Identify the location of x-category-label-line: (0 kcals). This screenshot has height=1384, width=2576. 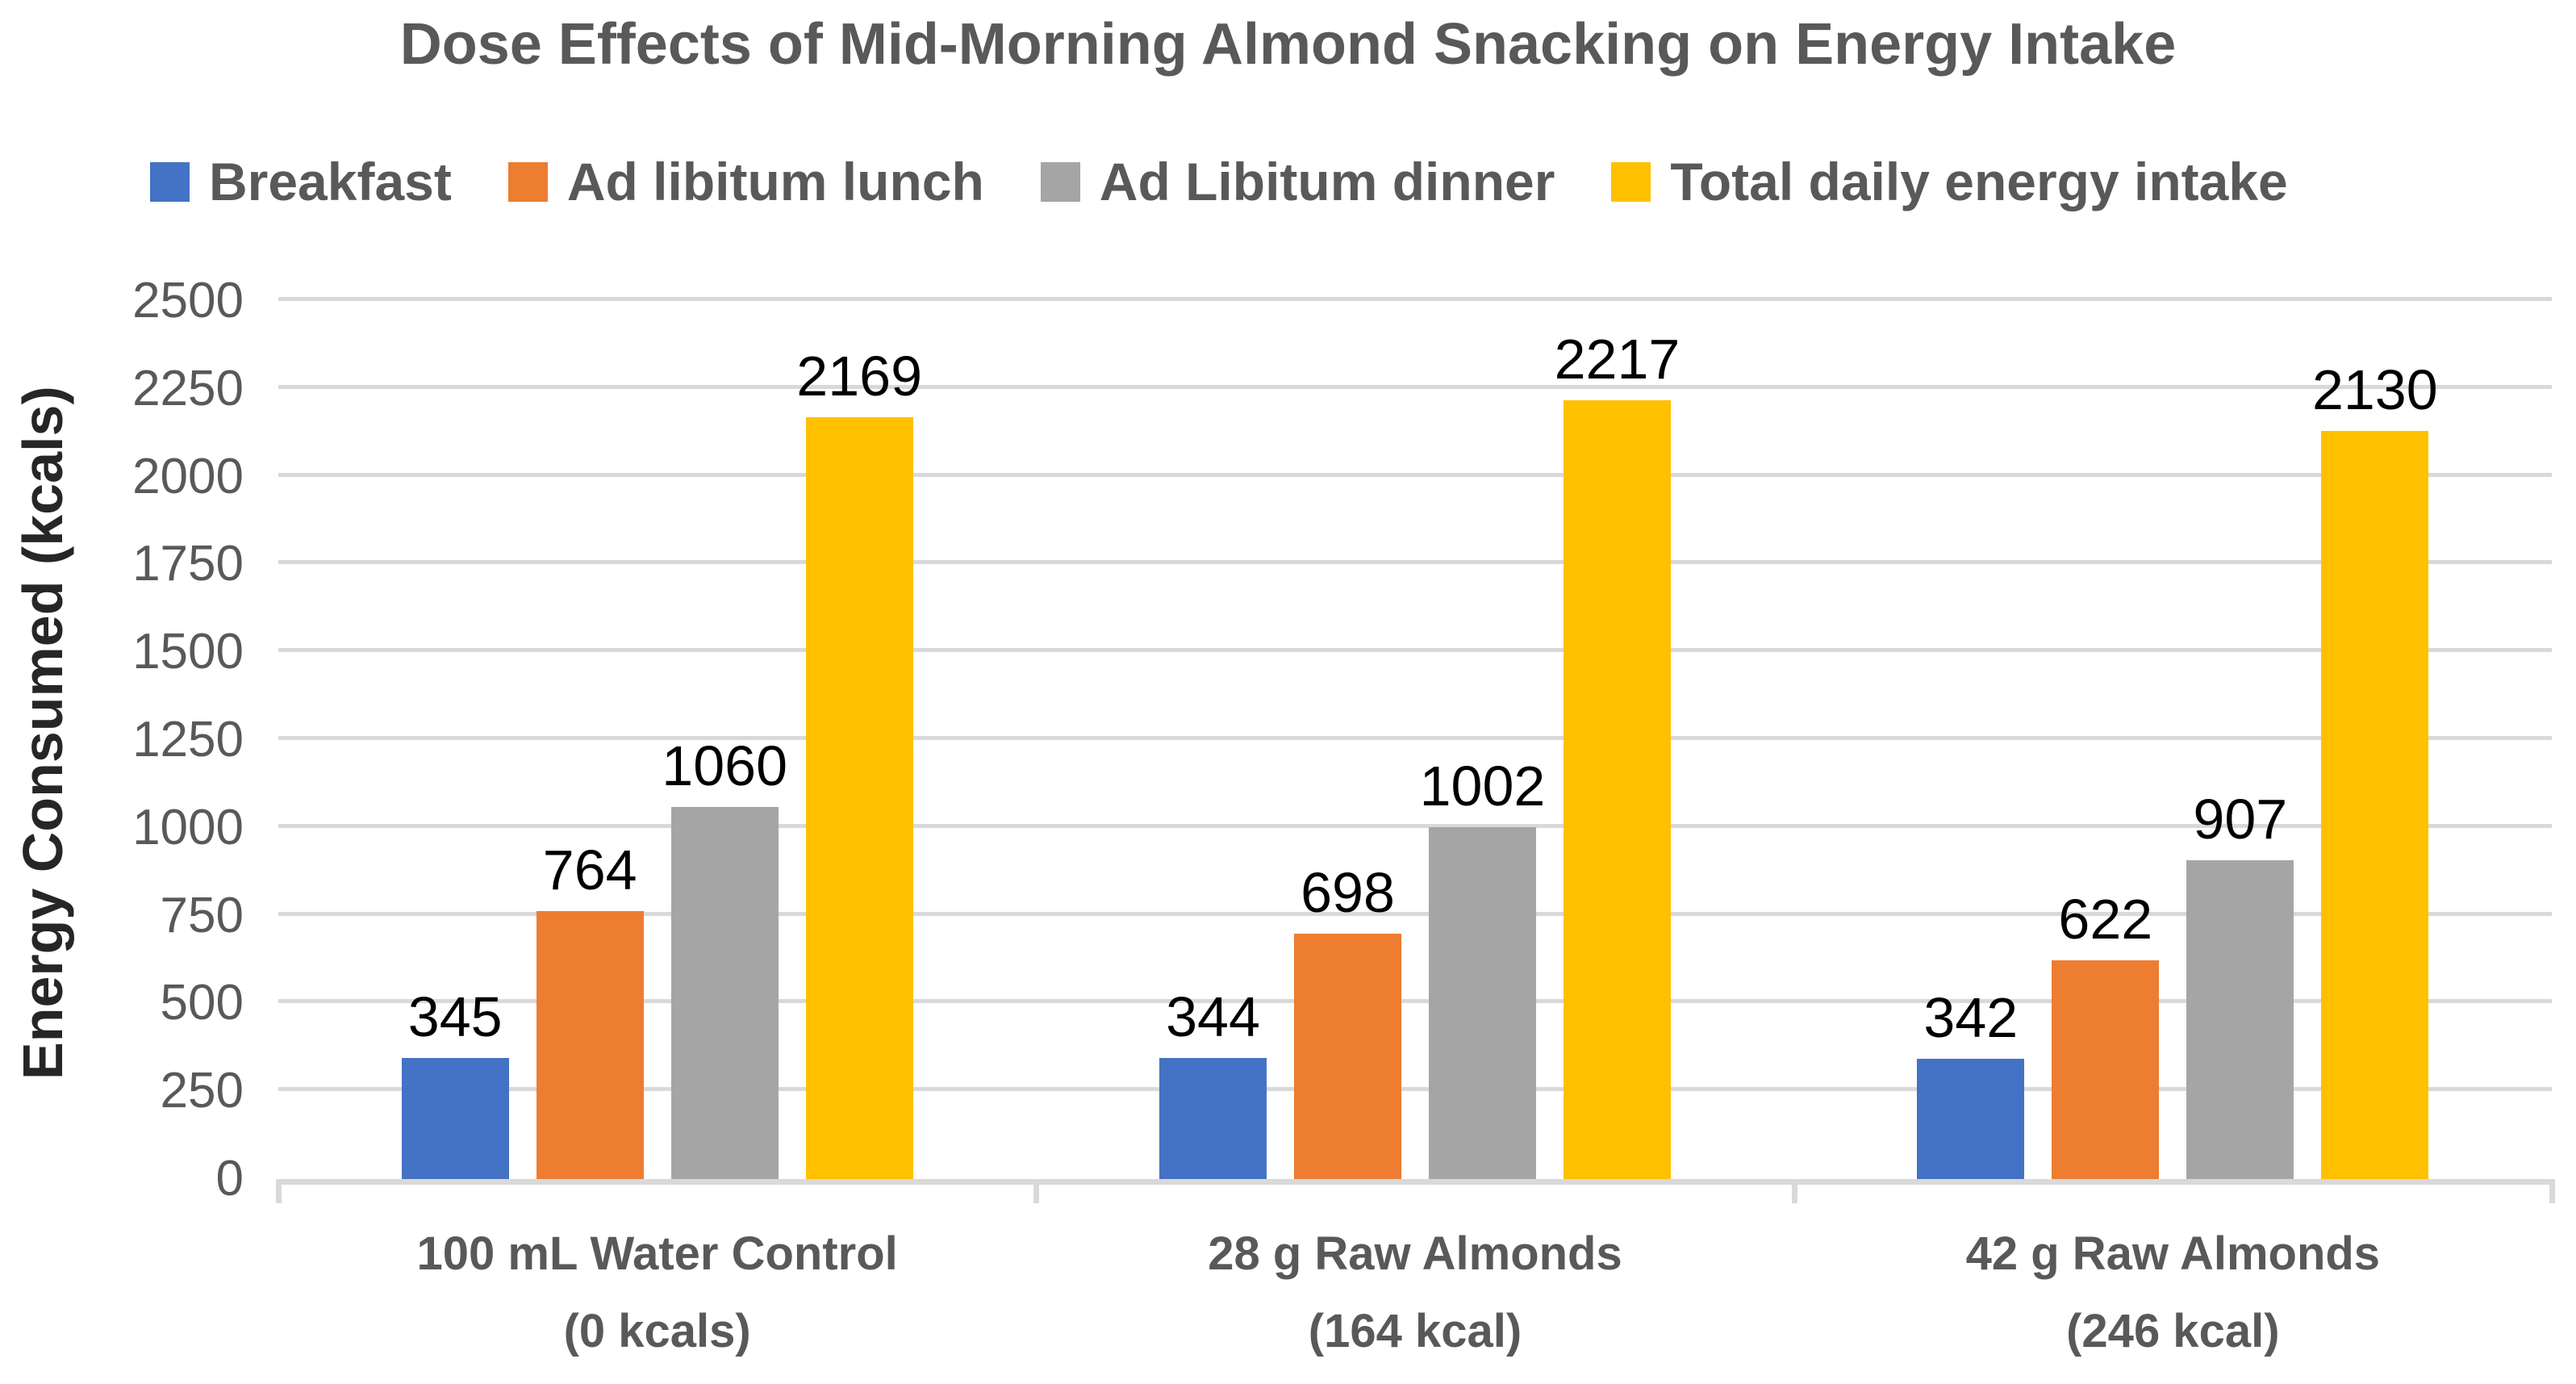
(657, 1331).